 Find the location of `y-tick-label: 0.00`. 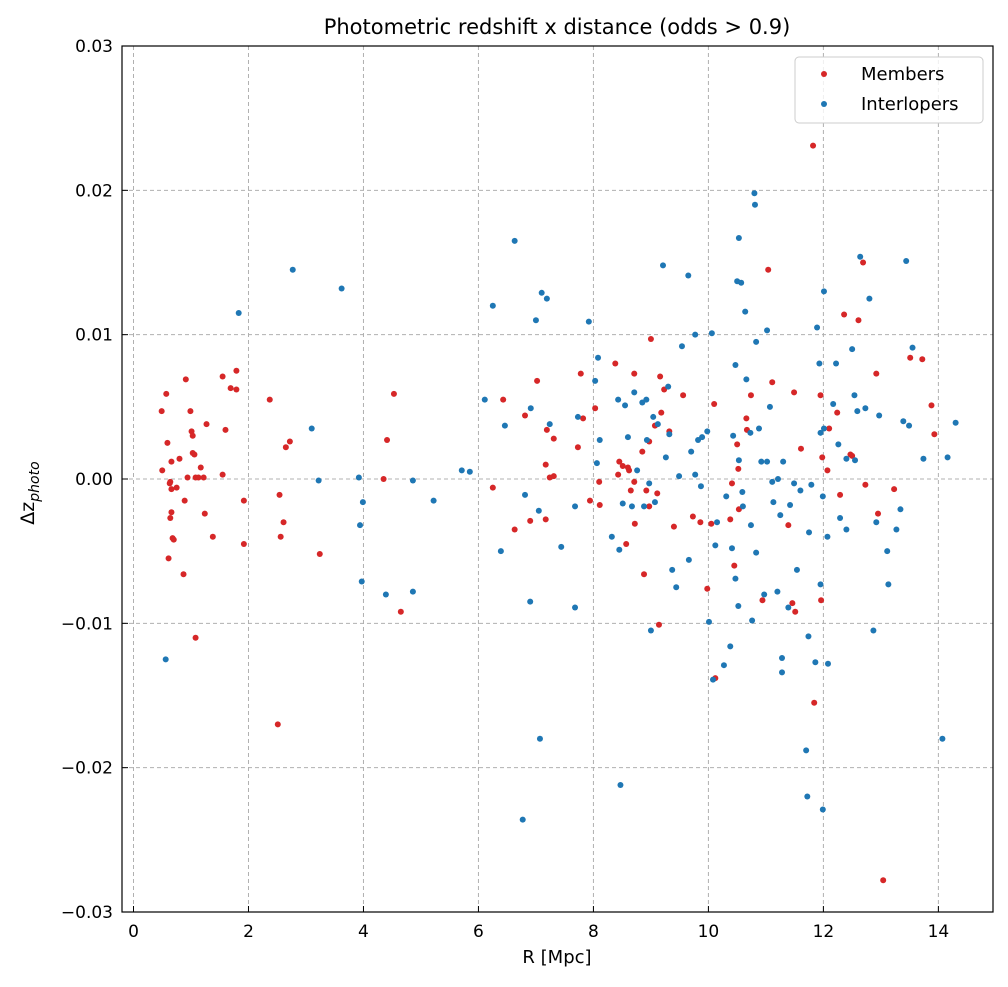

y-tick-label: 0.00 is located at coordinates (94, 480).